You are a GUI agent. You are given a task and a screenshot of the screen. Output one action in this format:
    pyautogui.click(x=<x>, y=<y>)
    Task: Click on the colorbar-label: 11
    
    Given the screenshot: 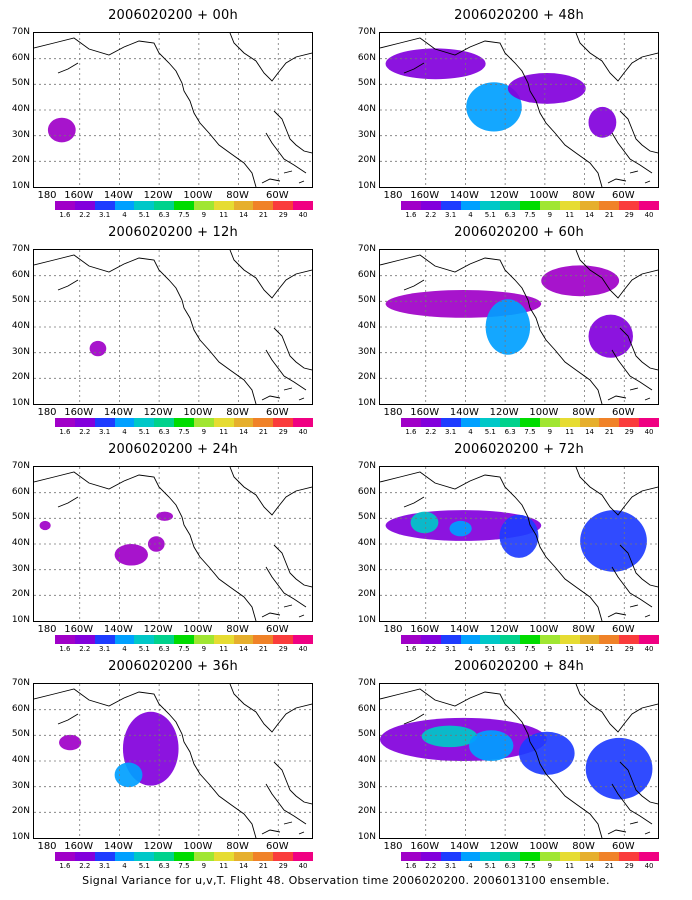 What is the action you would take?
    pyautogui.click(x=224, y=215)
    